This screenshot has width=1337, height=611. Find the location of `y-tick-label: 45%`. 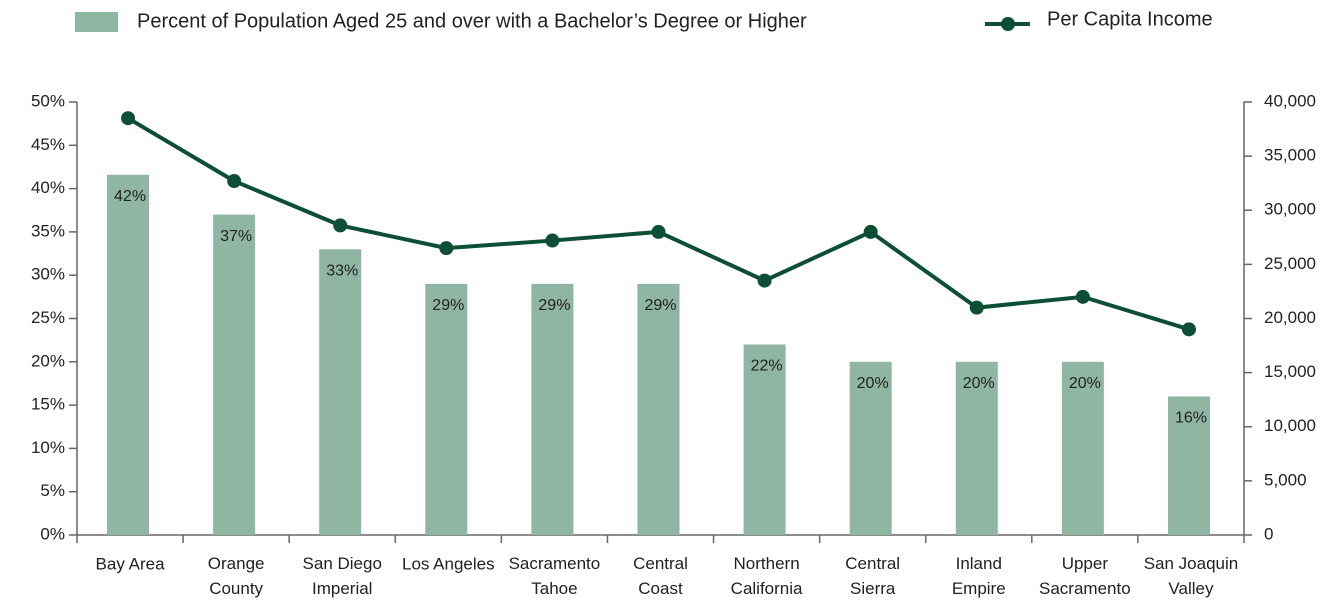

y-tick-label: 45% is located at coordinates (48, 144).